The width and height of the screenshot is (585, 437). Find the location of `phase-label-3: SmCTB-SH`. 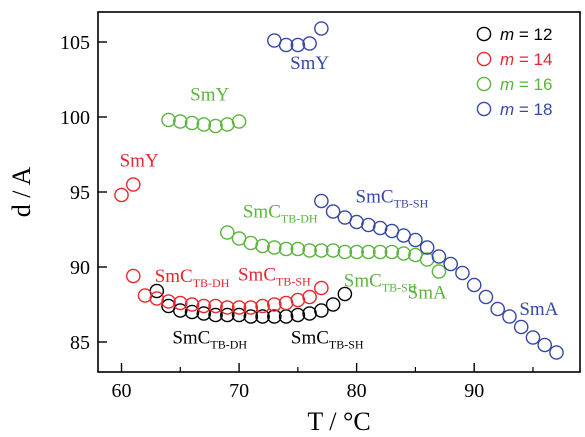

phase-label-3: SmCTB-SH is located at coordinates (392, 199).